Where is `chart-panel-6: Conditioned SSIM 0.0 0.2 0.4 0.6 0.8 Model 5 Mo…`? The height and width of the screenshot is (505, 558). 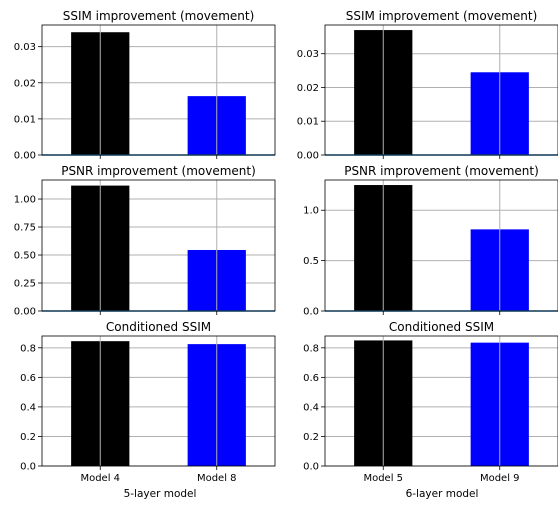
chart-panel-6: Conditioned SSIM 0.0 0.2 0.4 0.6 0.8 Model 5 Mo… is located at coordinates (430, 402).